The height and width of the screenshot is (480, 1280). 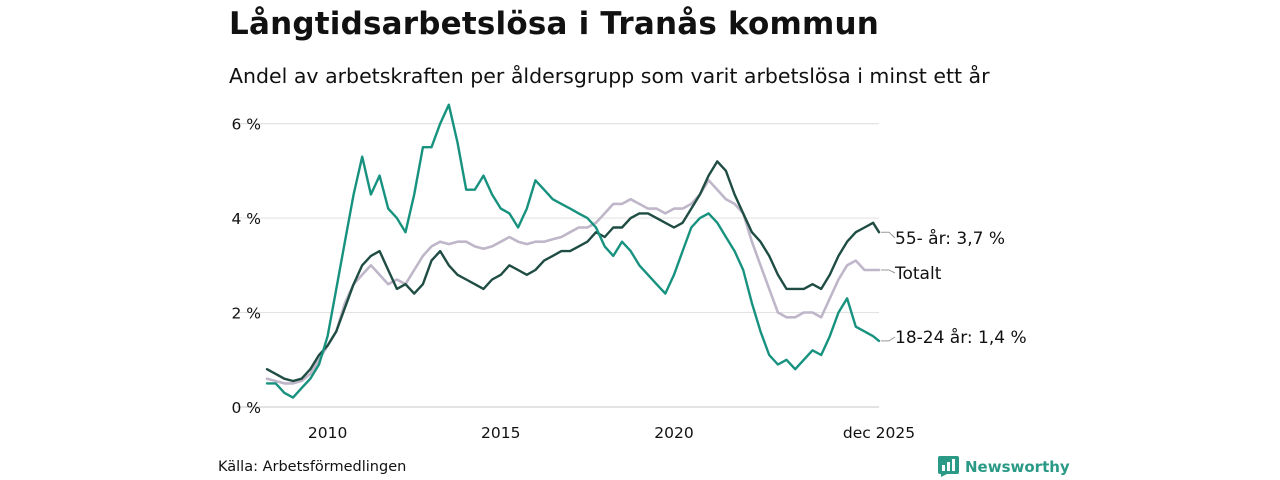 I want to click on brand-name: Newsworthy, so click(x=1017, y=466).